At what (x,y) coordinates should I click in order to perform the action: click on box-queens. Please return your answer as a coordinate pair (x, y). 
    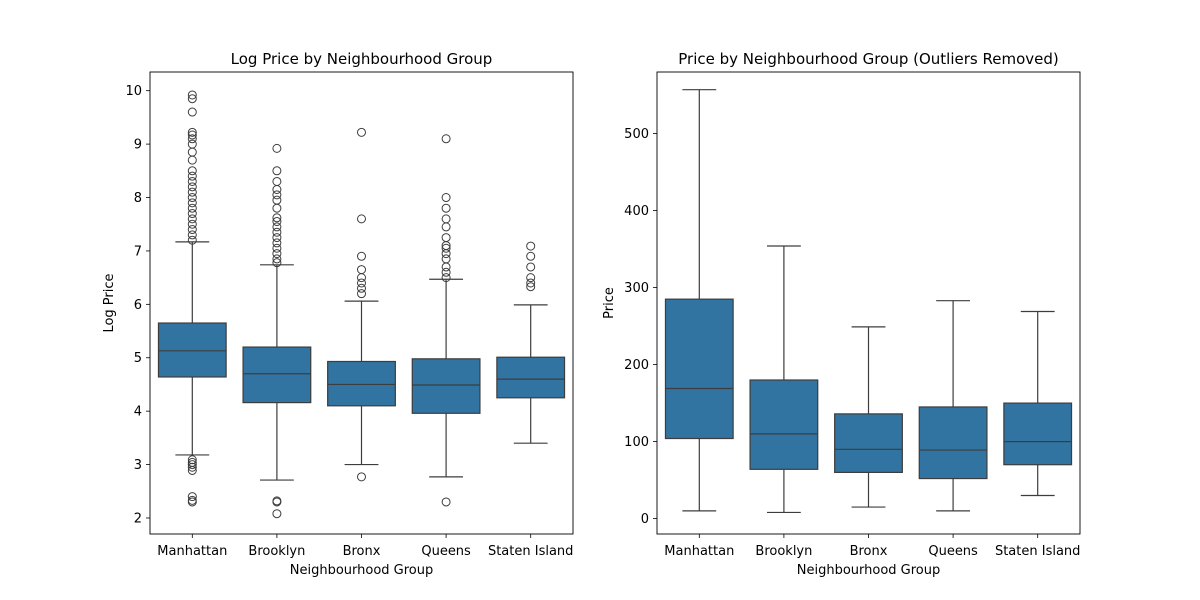
    Looking at the image, I should click on (953, 406).